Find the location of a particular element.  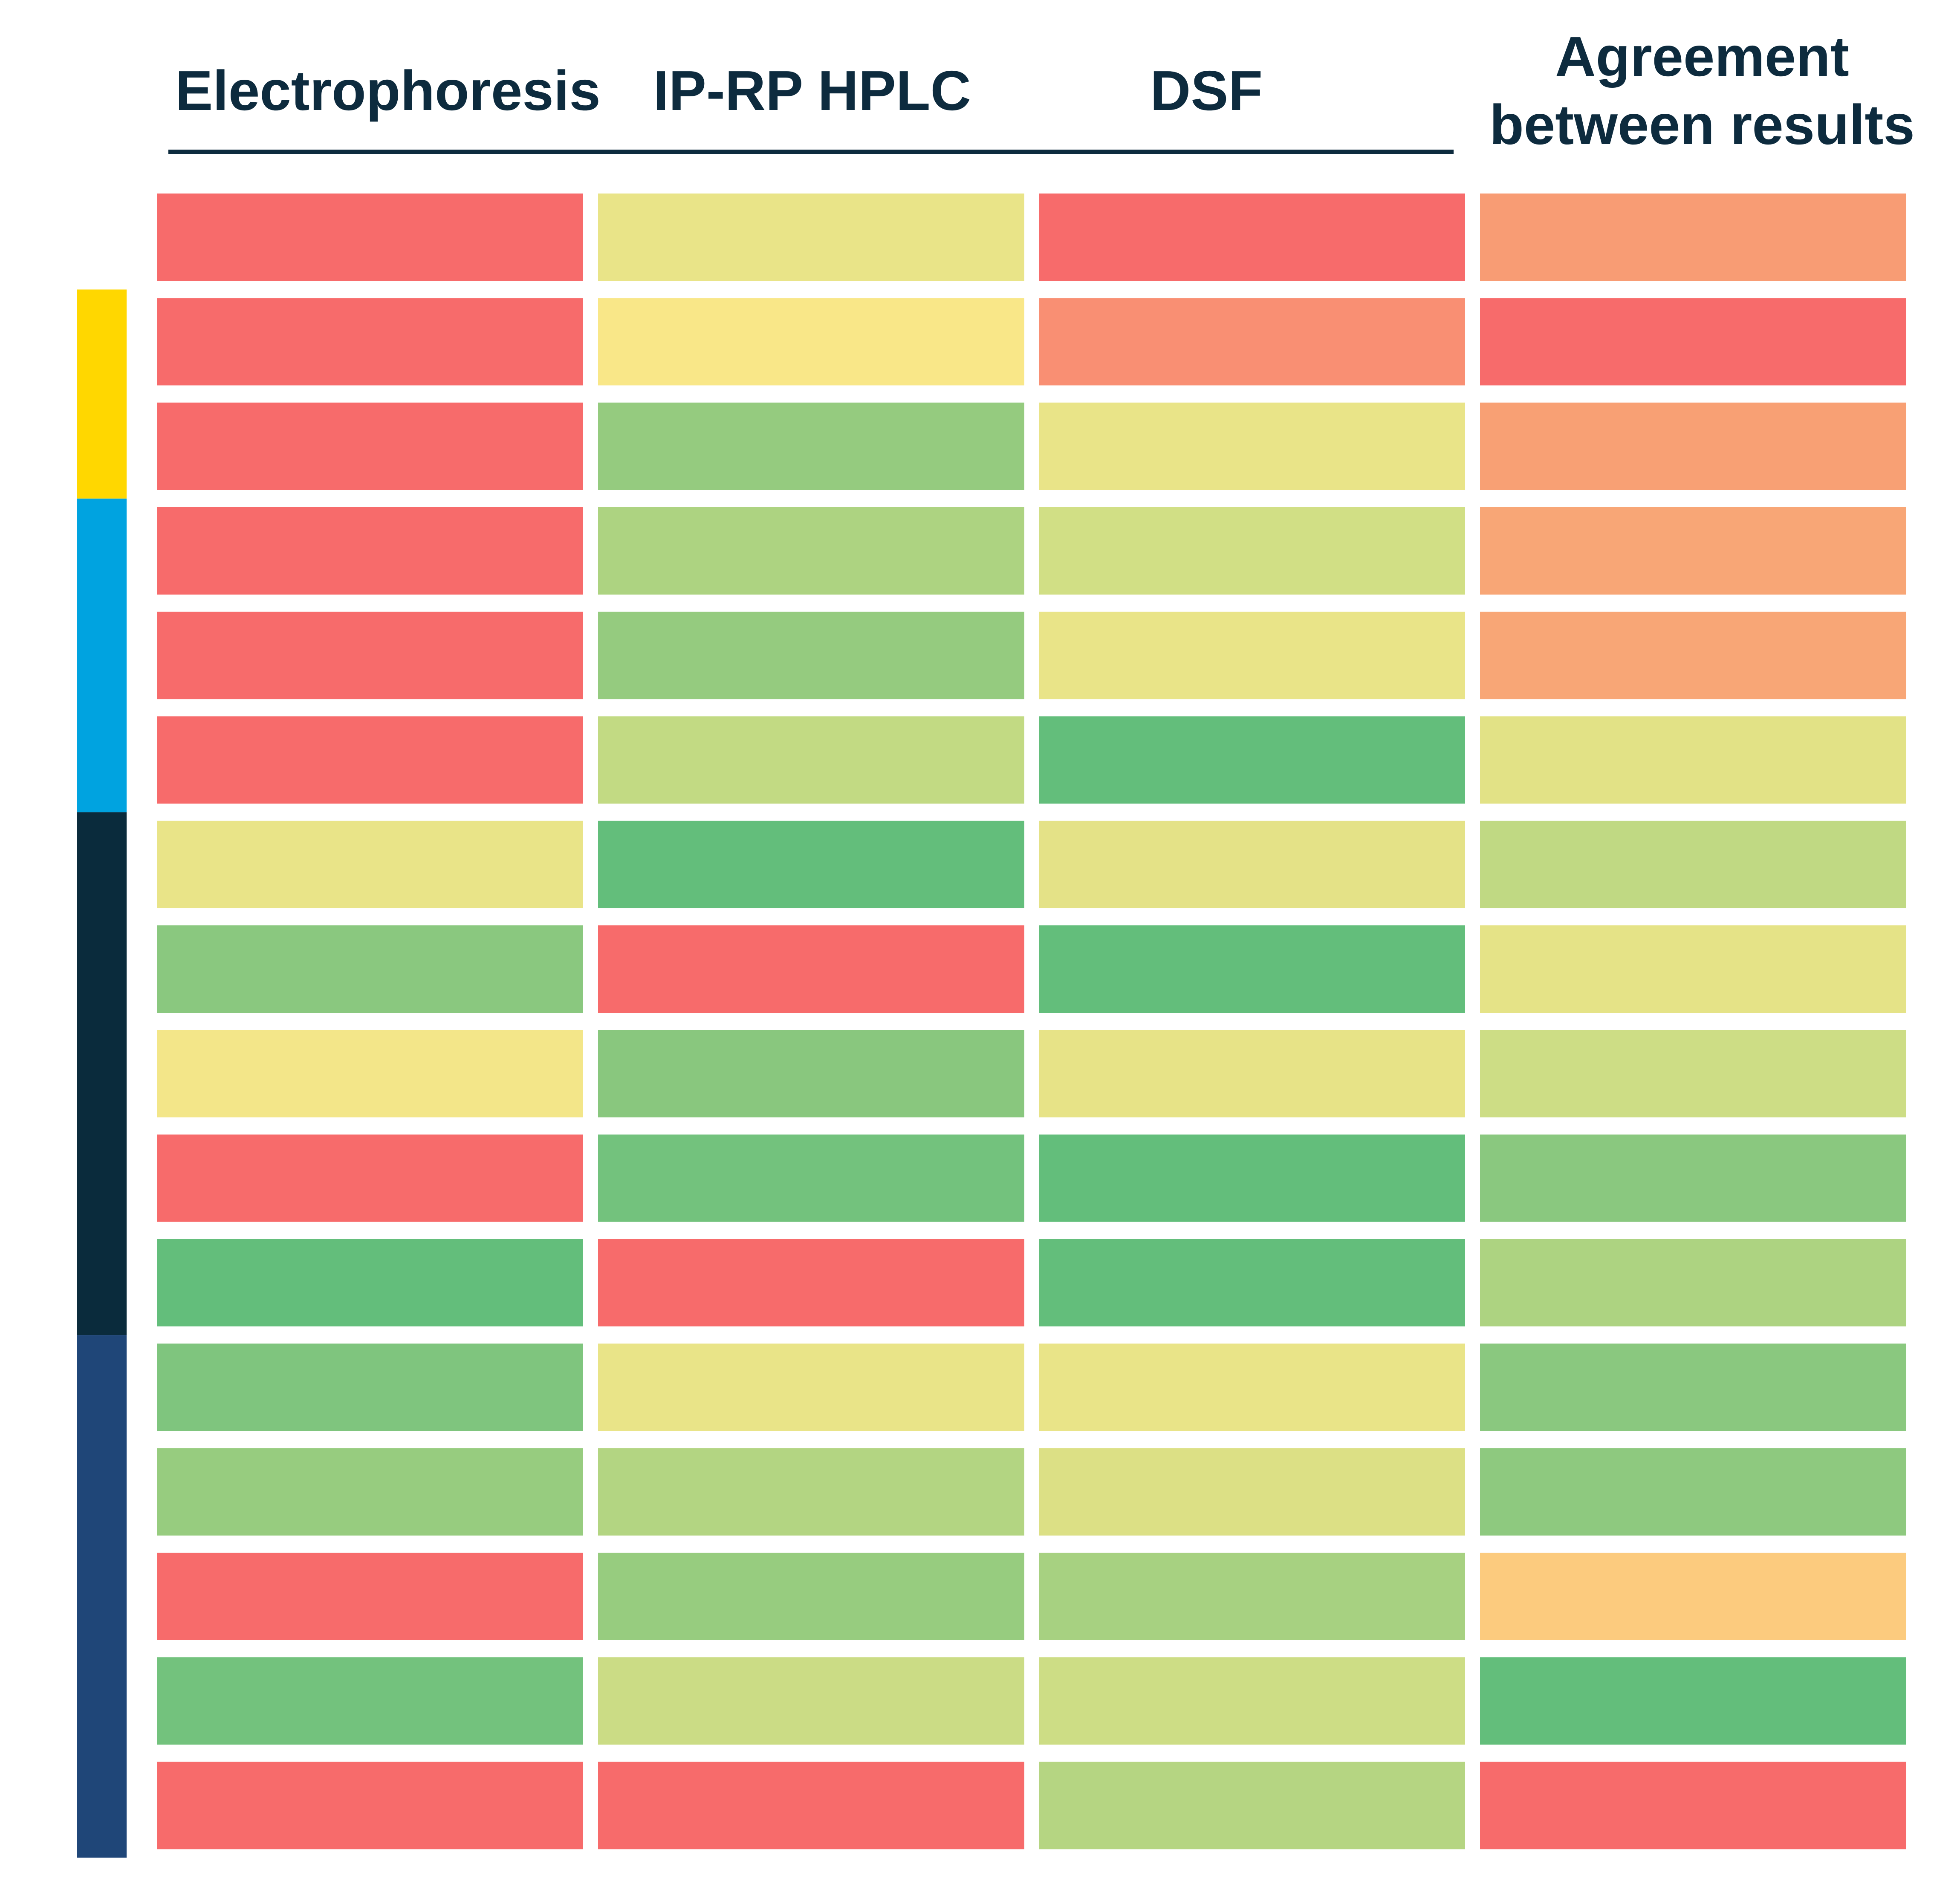

column-header-3-line-0: Agreement is located at coordinates (1702, 56).